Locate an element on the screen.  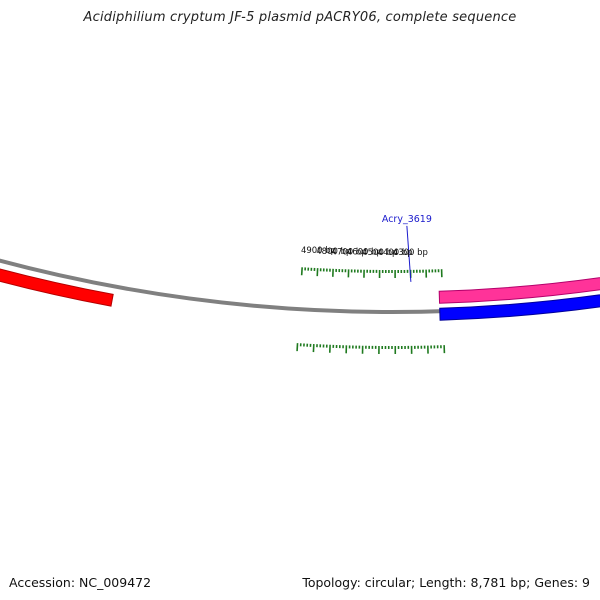
gene-callout-line is located at coordinates (409, 253).